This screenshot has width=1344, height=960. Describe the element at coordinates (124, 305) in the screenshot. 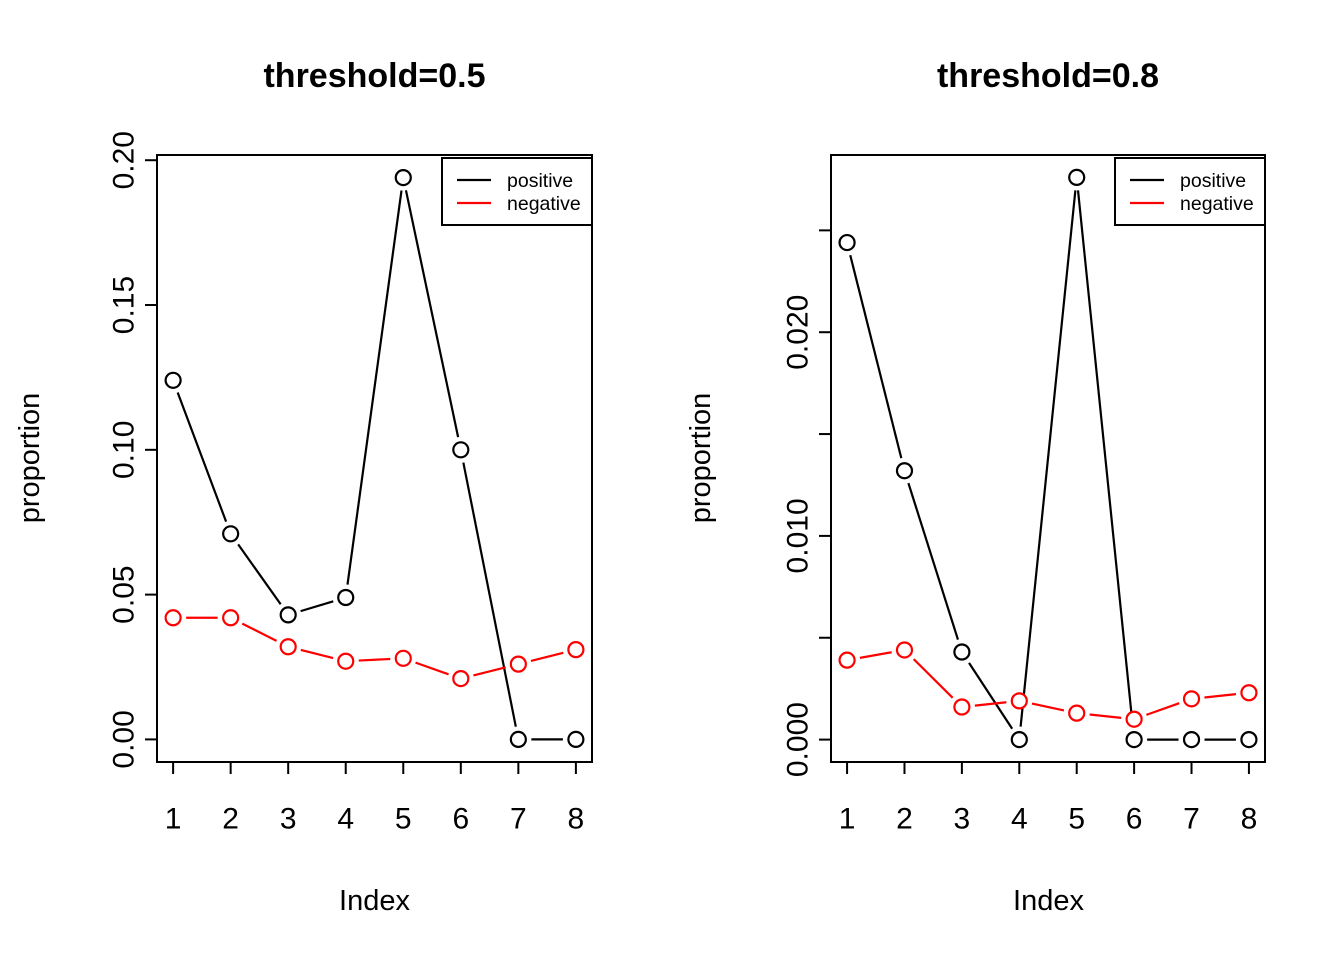

I see `y-tick-label: 0.15` at that location.